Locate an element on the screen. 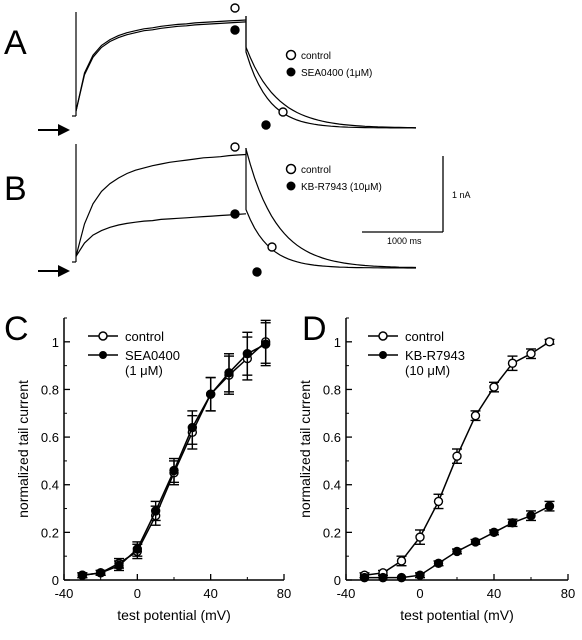  legend-b-control: control is located at coordinates (316, 170).